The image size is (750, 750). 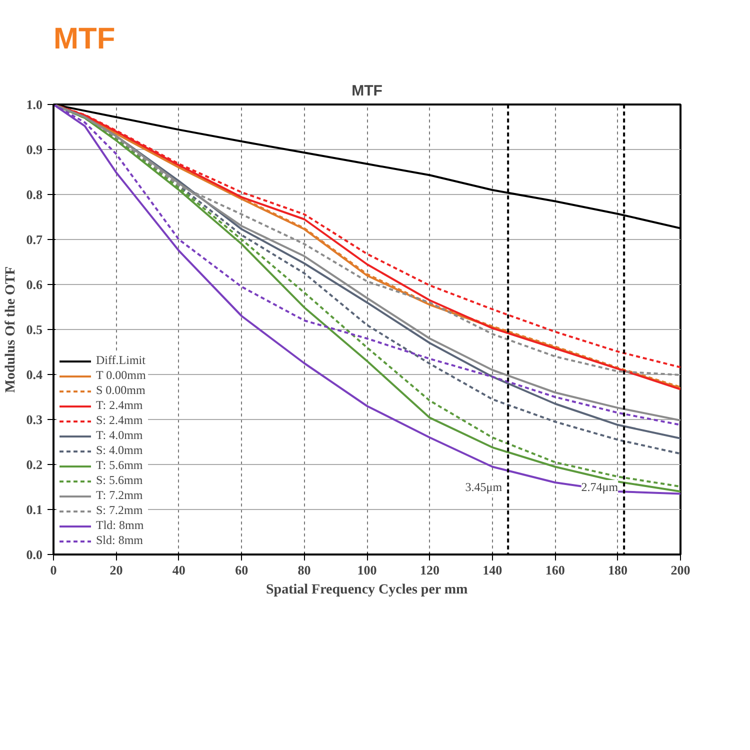 I want to click on legend-label: T: 7.2mm, so click(x=119, y=495).